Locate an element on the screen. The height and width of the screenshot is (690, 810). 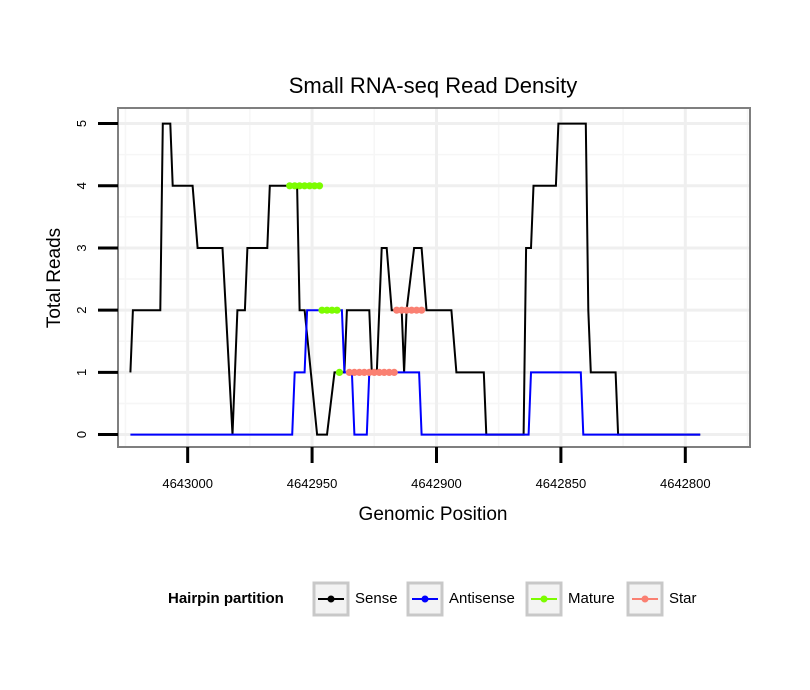
x-tick-label: 4642800 is located at coordinates (685, 483).